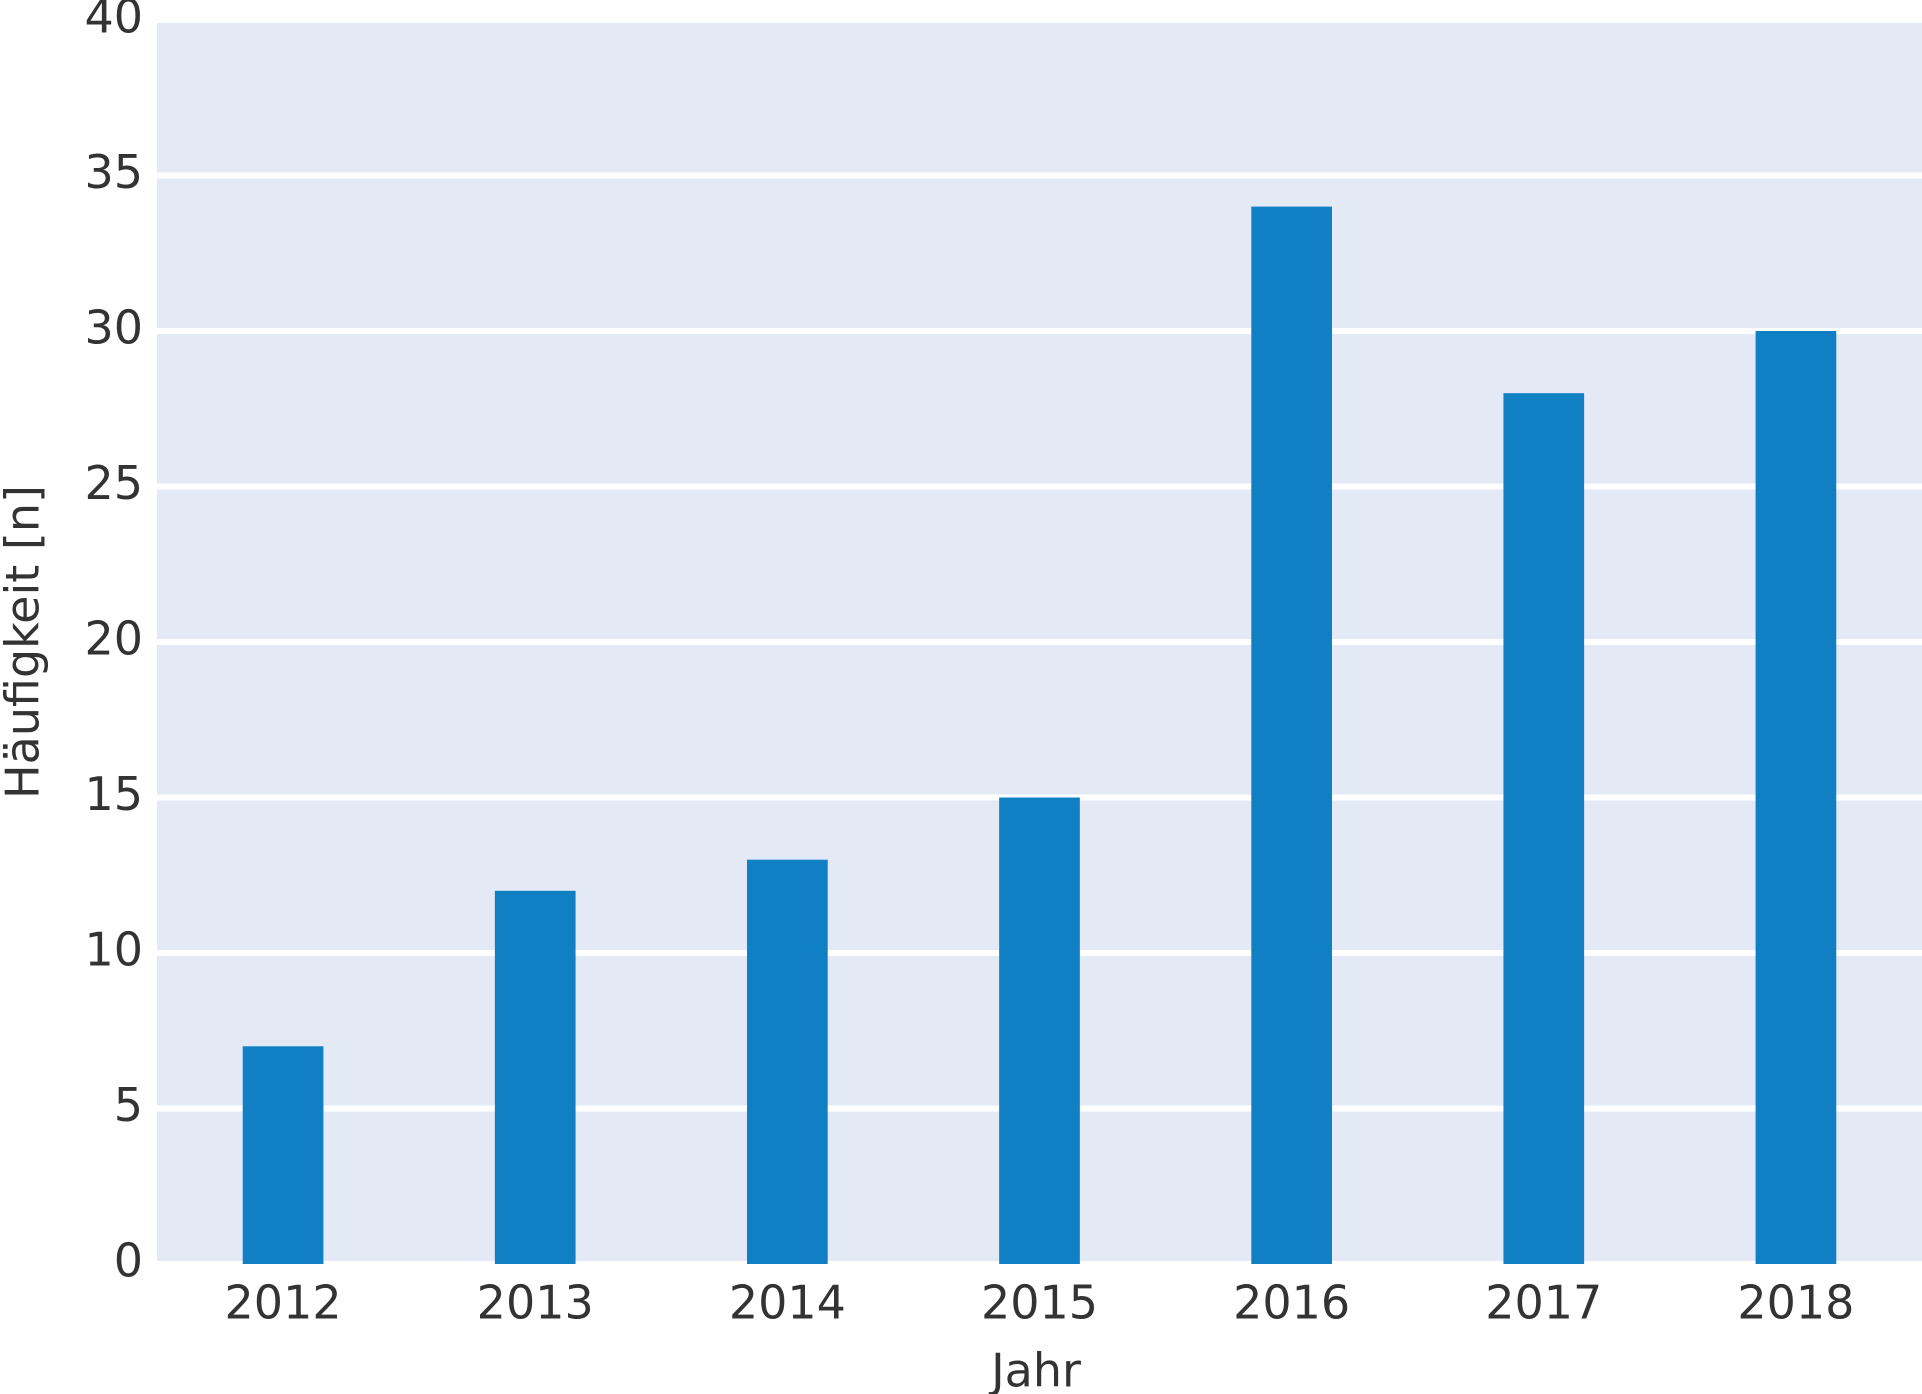 This screenshot has height=1394, width=1922. Describe the element at coordinates (1034, 1369) in the screenshot. I see `x-axis-label: Jahr` at that location.